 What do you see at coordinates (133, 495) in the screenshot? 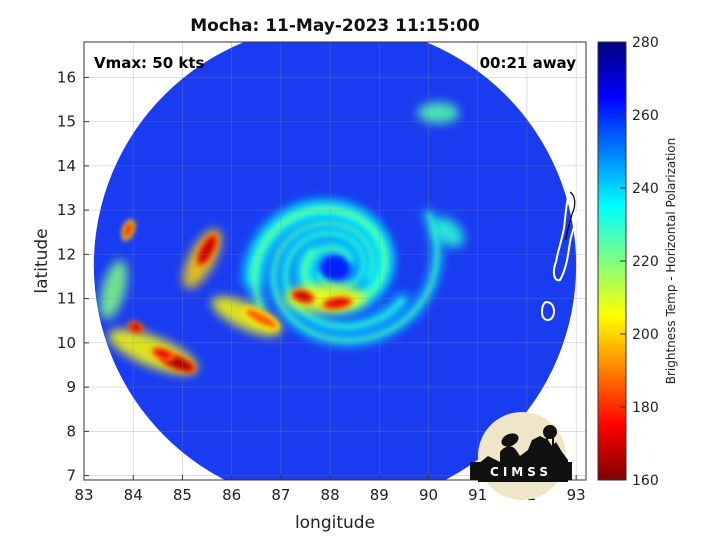
I see `x-tick-label-1: 84` at bounding box center [133, 495].